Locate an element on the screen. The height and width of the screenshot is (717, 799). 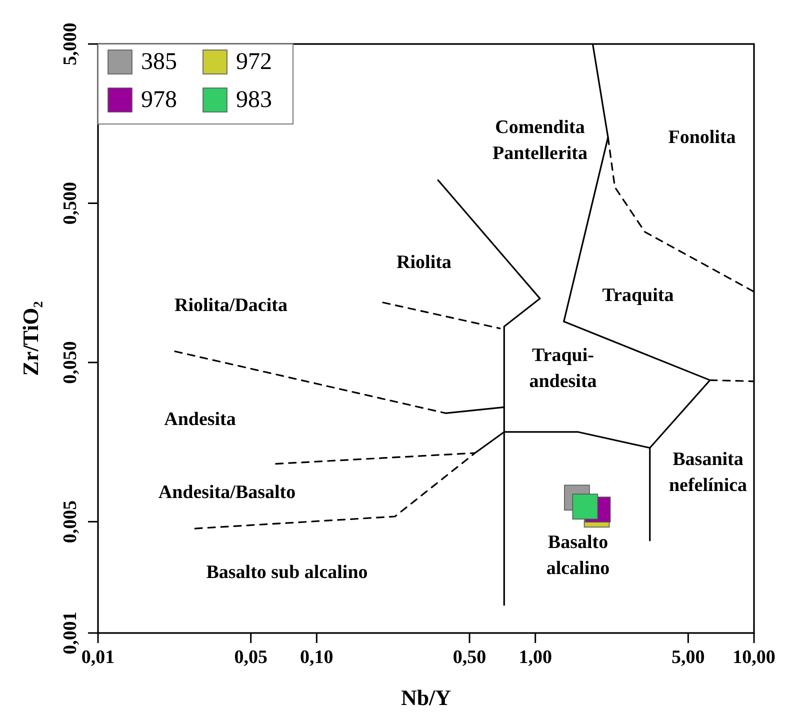
y-axis-title: Zr/TiO₂ is located at coordinates (30, 338).